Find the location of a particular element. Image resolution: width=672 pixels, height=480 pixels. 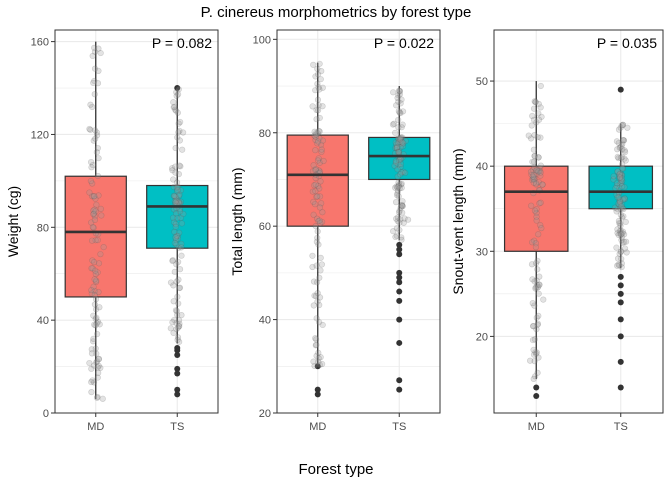

box-MD is located at coordinates (536, 208).